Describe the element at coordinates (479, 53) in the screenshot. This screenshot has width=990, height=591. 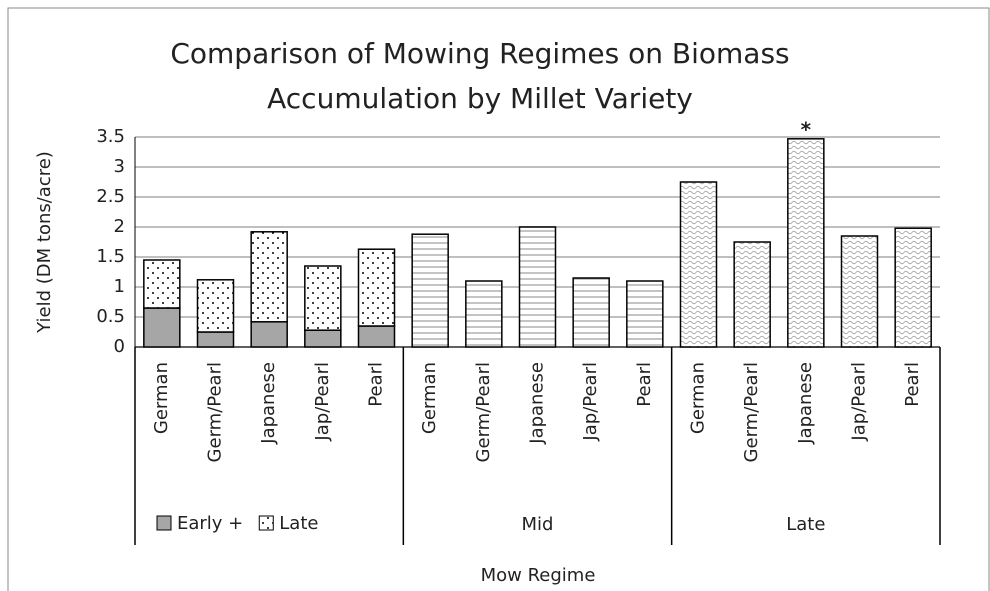
I see `chart-title: Comparison of Mowing Regimes on Biomass` at that location.